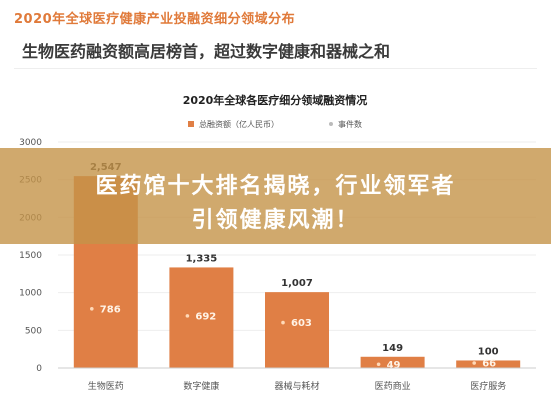 Image resolution: width=551 pixels, height=400 pixels. What do you see at coordinates (393, 386) in the screenshot?
I see `x-tick-label: 医药商业` at bounding box center [393, 386].